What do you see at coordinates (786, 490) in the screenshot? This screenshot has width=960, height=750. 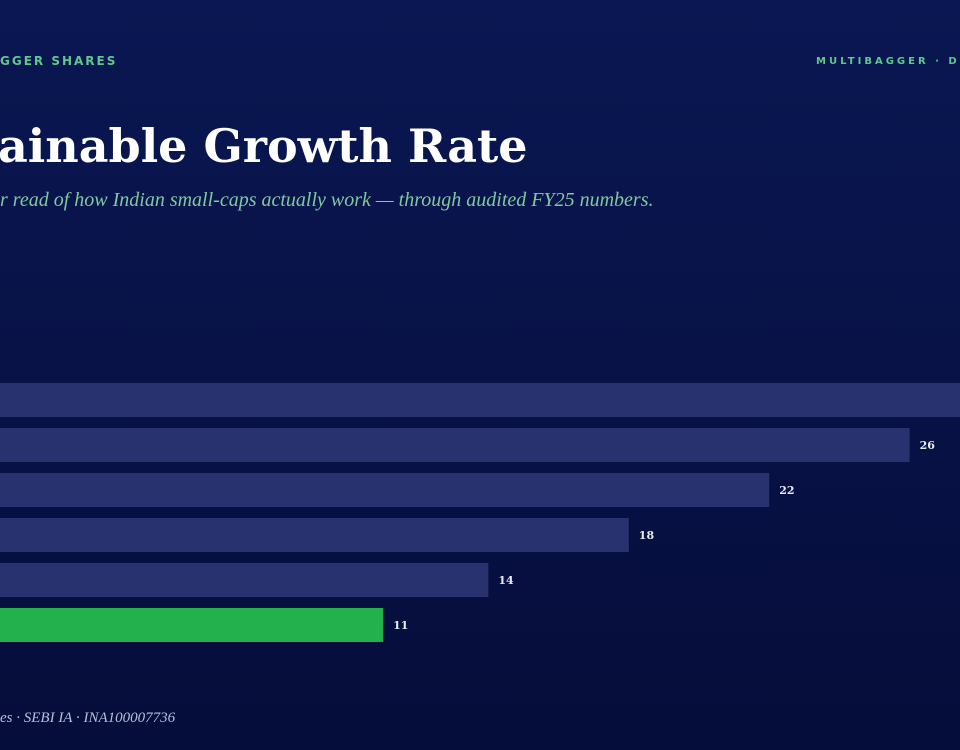 I see `value-label: 22` at bounding box center [786, 490].